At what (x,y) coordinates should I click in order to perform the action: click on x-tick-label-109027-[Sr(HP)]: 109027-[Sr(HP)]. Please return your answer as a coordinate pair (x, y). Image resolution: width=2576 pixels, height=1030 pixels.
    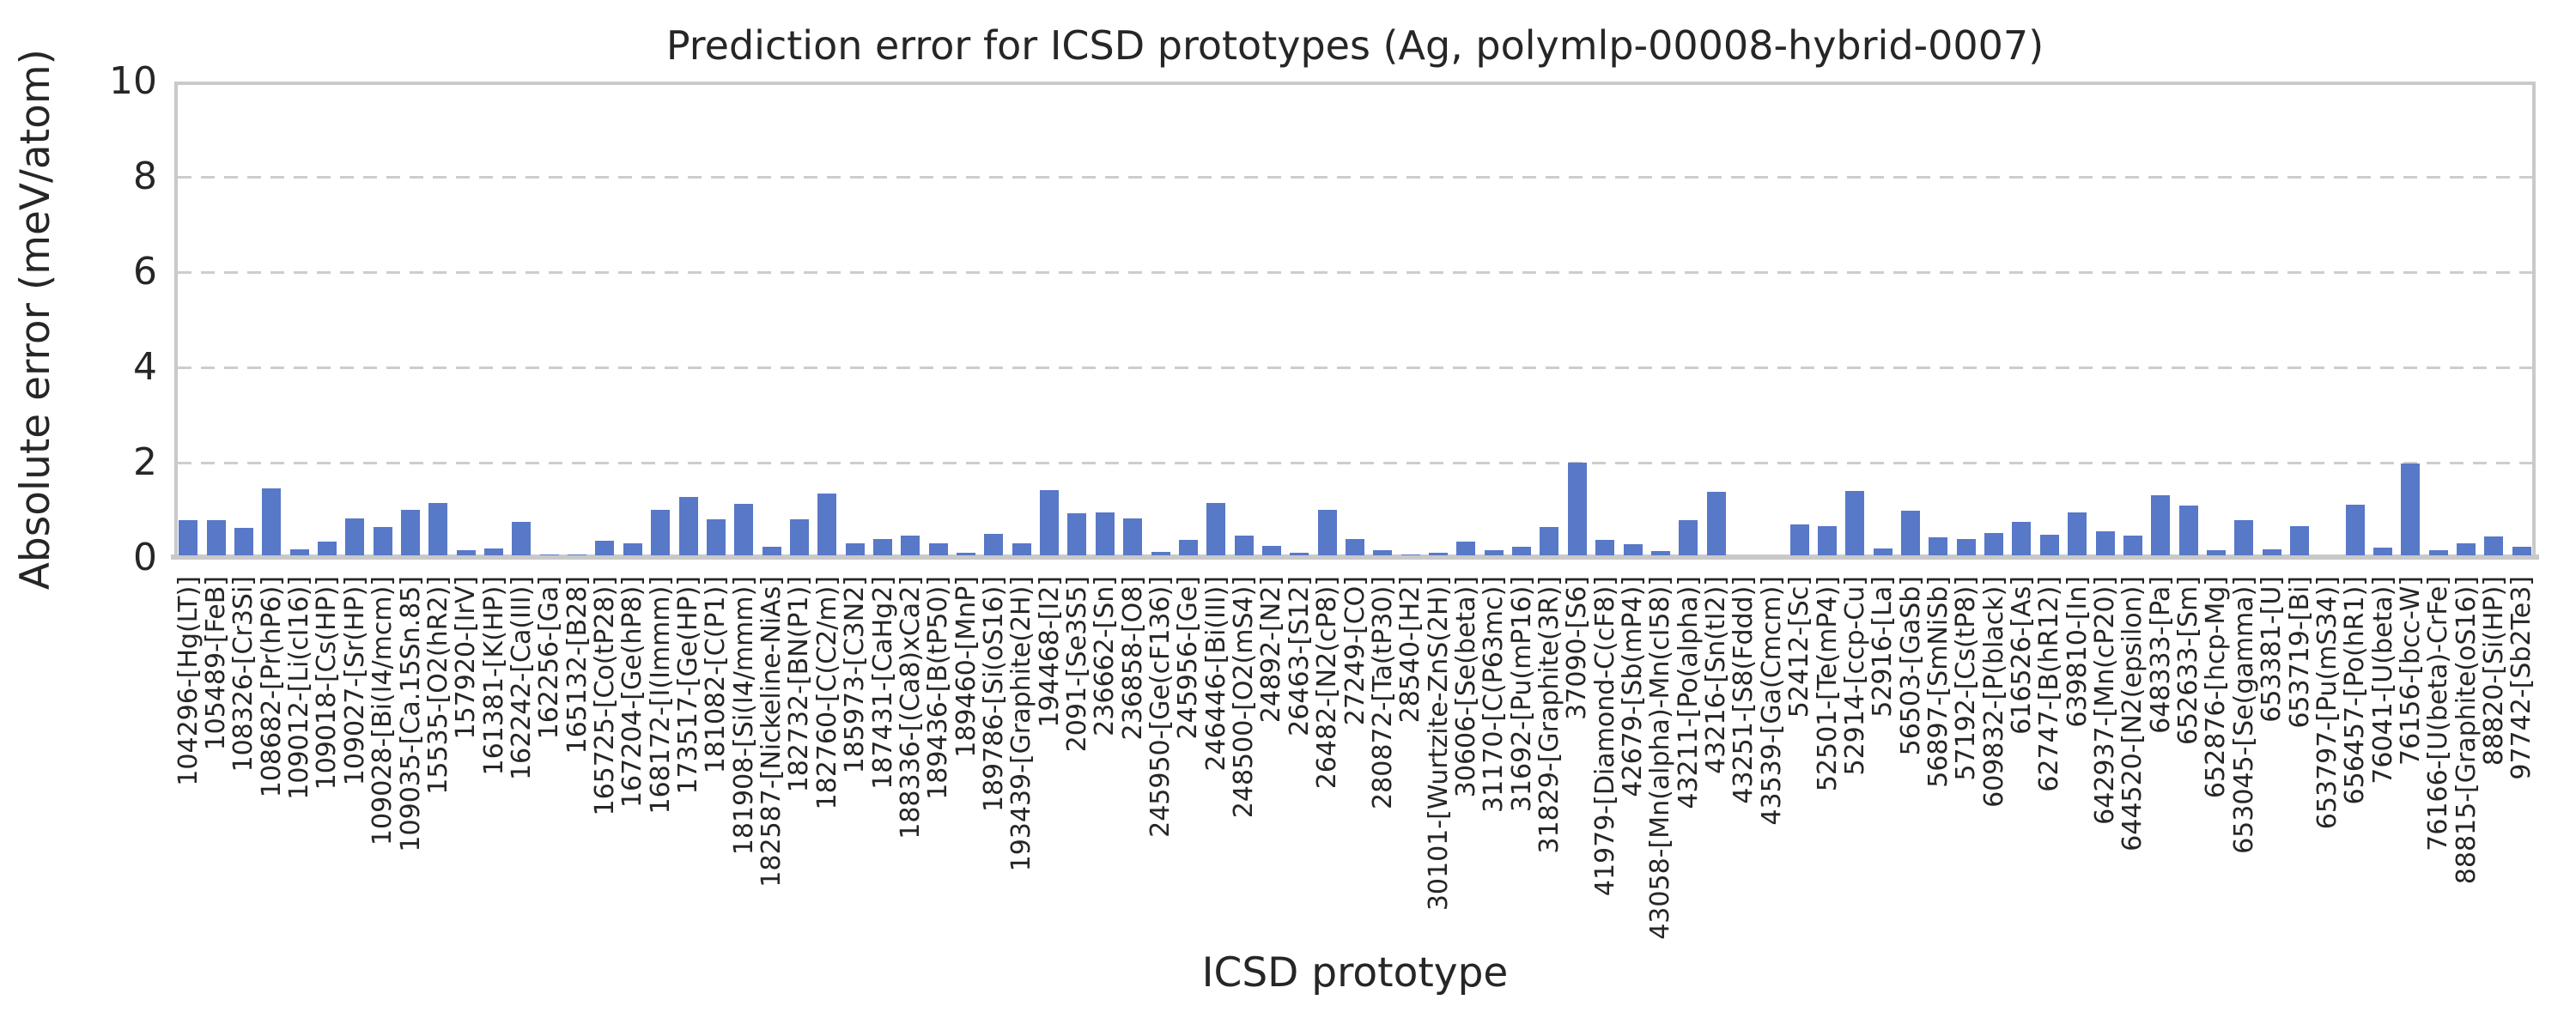
    Looking at the image, I should click on (355, 681).